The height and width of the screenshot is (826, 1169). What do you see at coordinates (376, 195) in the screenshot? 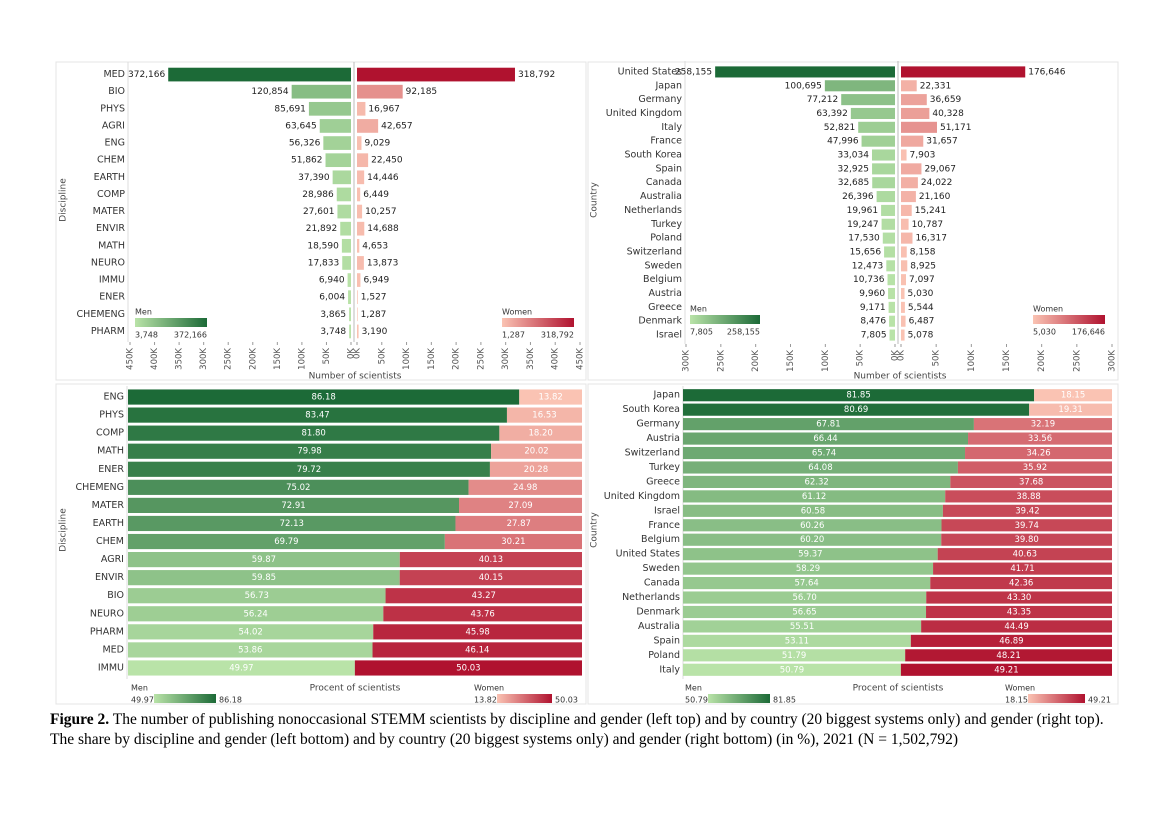
I see `value-label: 6,449` at bounding box center [376, 195].